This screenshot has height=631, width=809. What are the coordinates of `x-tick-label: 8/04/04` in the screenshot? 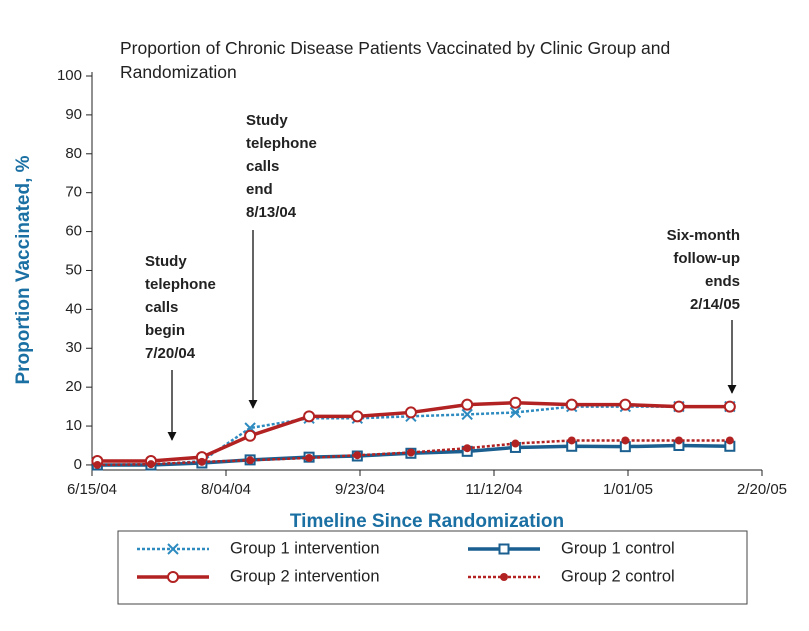 It's located at (226, 489).